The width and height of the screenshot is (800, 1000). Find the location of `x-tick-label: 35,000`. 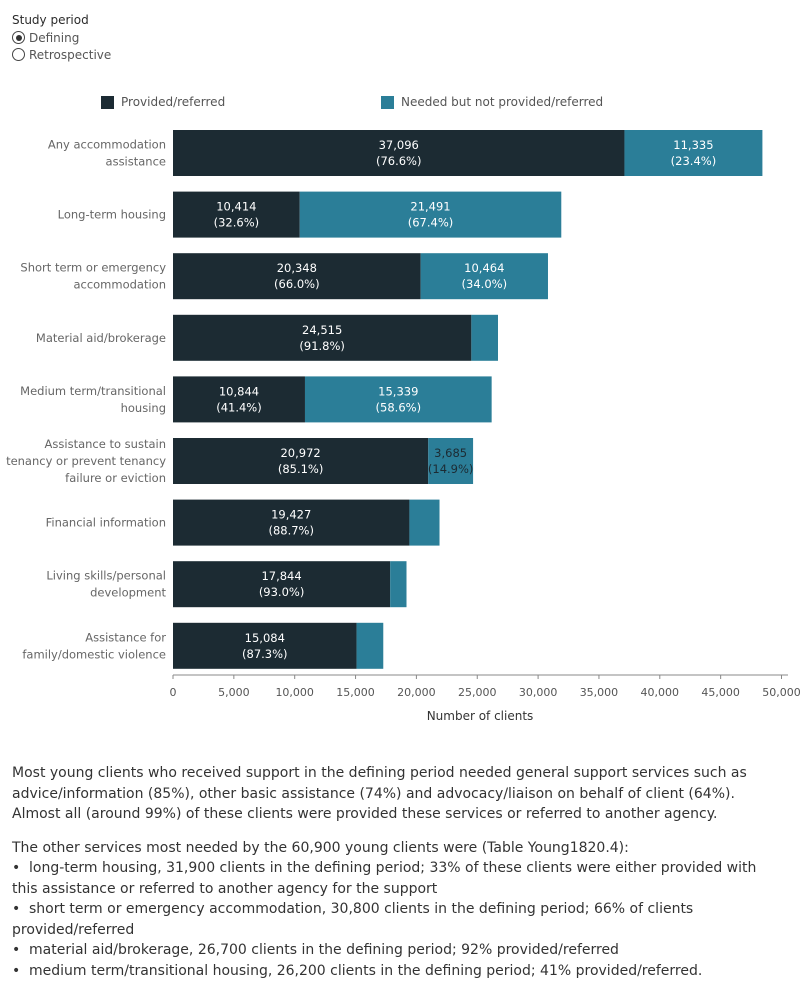

x-tick-label: 35,000 is located at coordinates (599, 692).